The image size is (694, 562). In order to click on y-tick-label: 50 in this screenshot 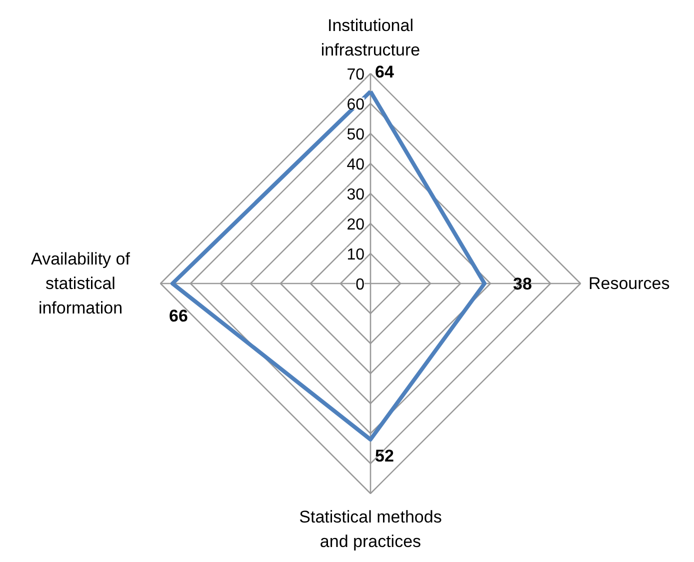, I will do `click(355, 135)`.